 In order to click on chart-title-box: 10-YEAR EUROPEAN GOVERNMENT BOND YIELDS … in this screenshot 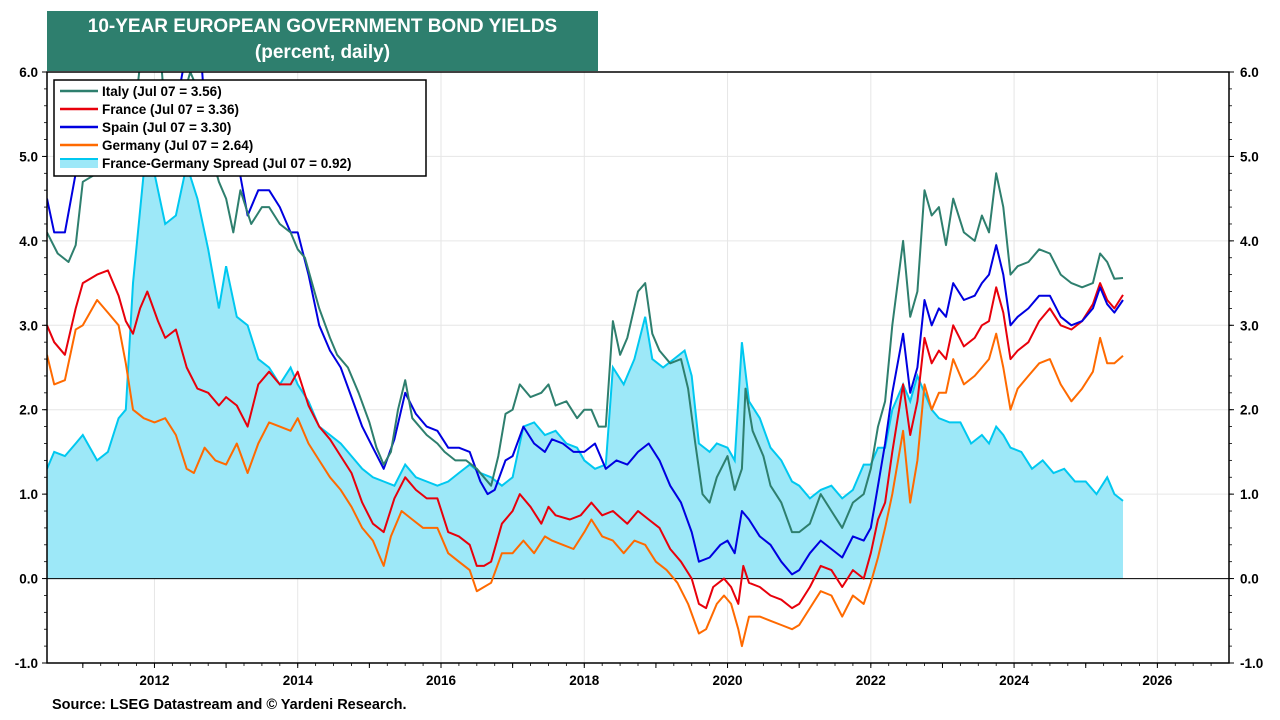, I will do `click(322, 41)`.